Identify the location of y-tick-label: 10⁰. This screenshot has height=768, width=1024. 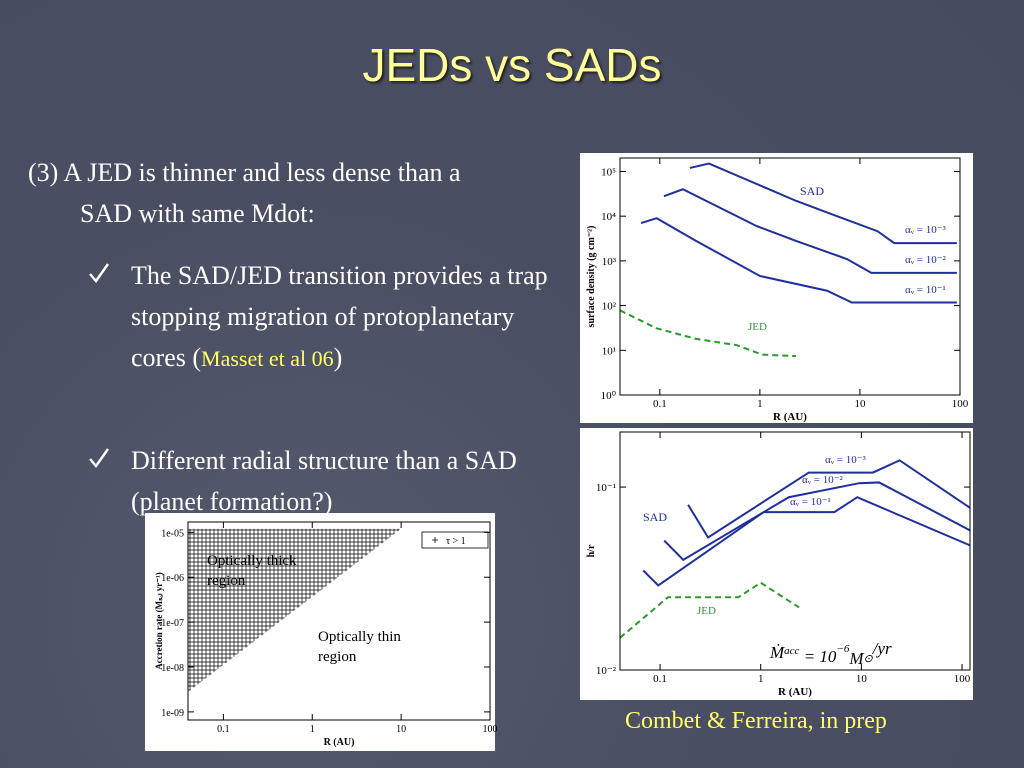
(609, 396).